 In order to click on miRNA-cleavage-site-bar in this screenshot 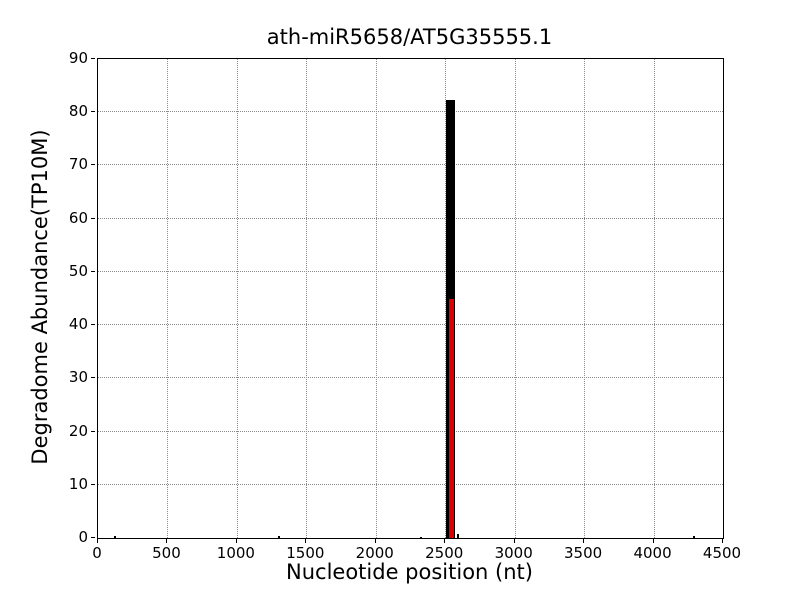, I will do `click(451, 418)`.